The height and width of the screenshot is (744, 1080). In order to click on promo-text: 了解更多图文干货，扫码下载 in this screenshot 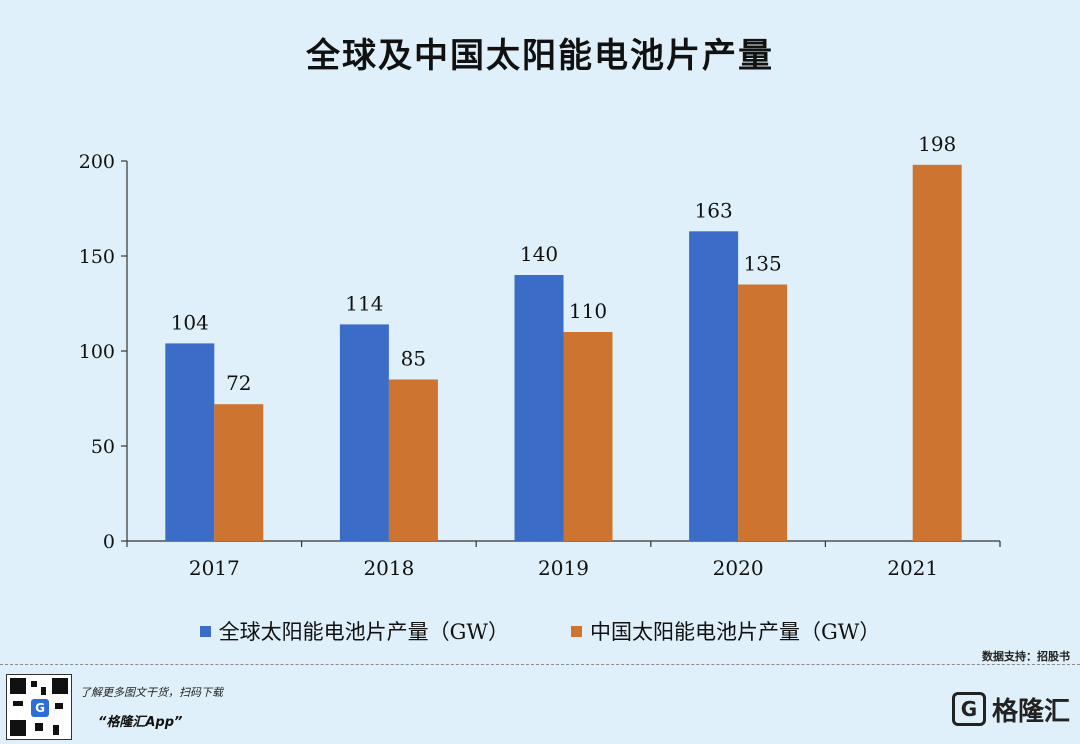, I will do `click(151, 692)`.